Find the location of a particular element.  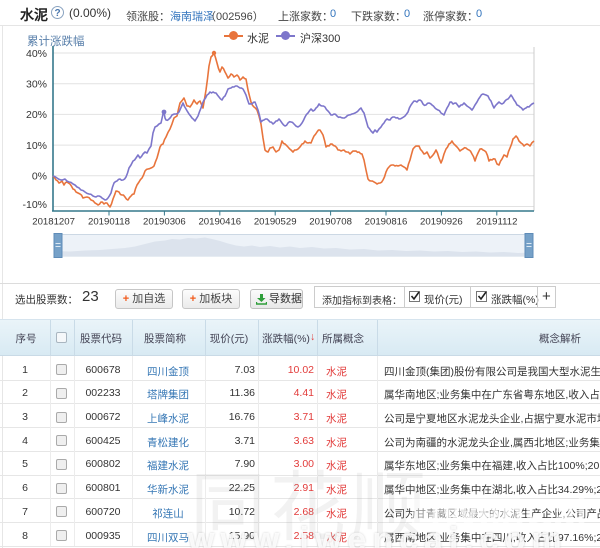

svg-text: -10% is located at coordinates (34, 205).